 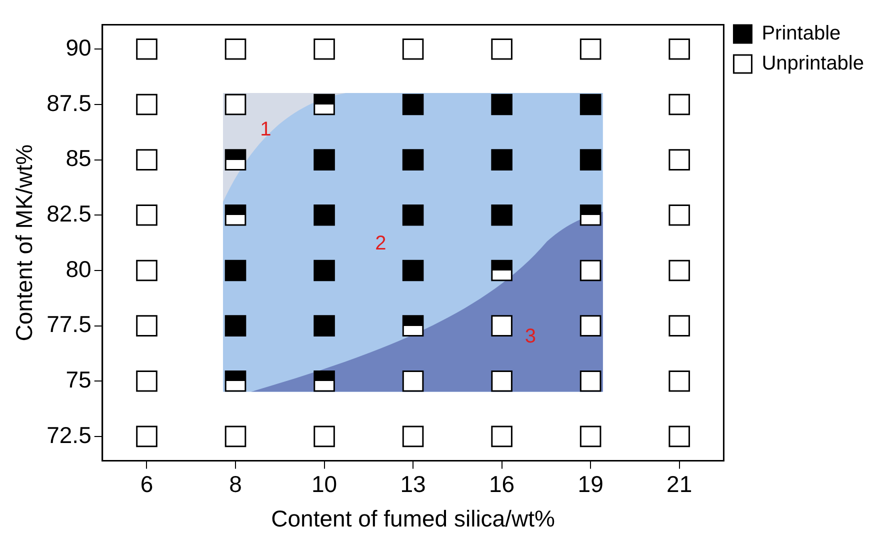 What do you see at coordinates (502, 483) in the screenshot?
I see `x-tick-label: 16` at bounding box center [502, 483].